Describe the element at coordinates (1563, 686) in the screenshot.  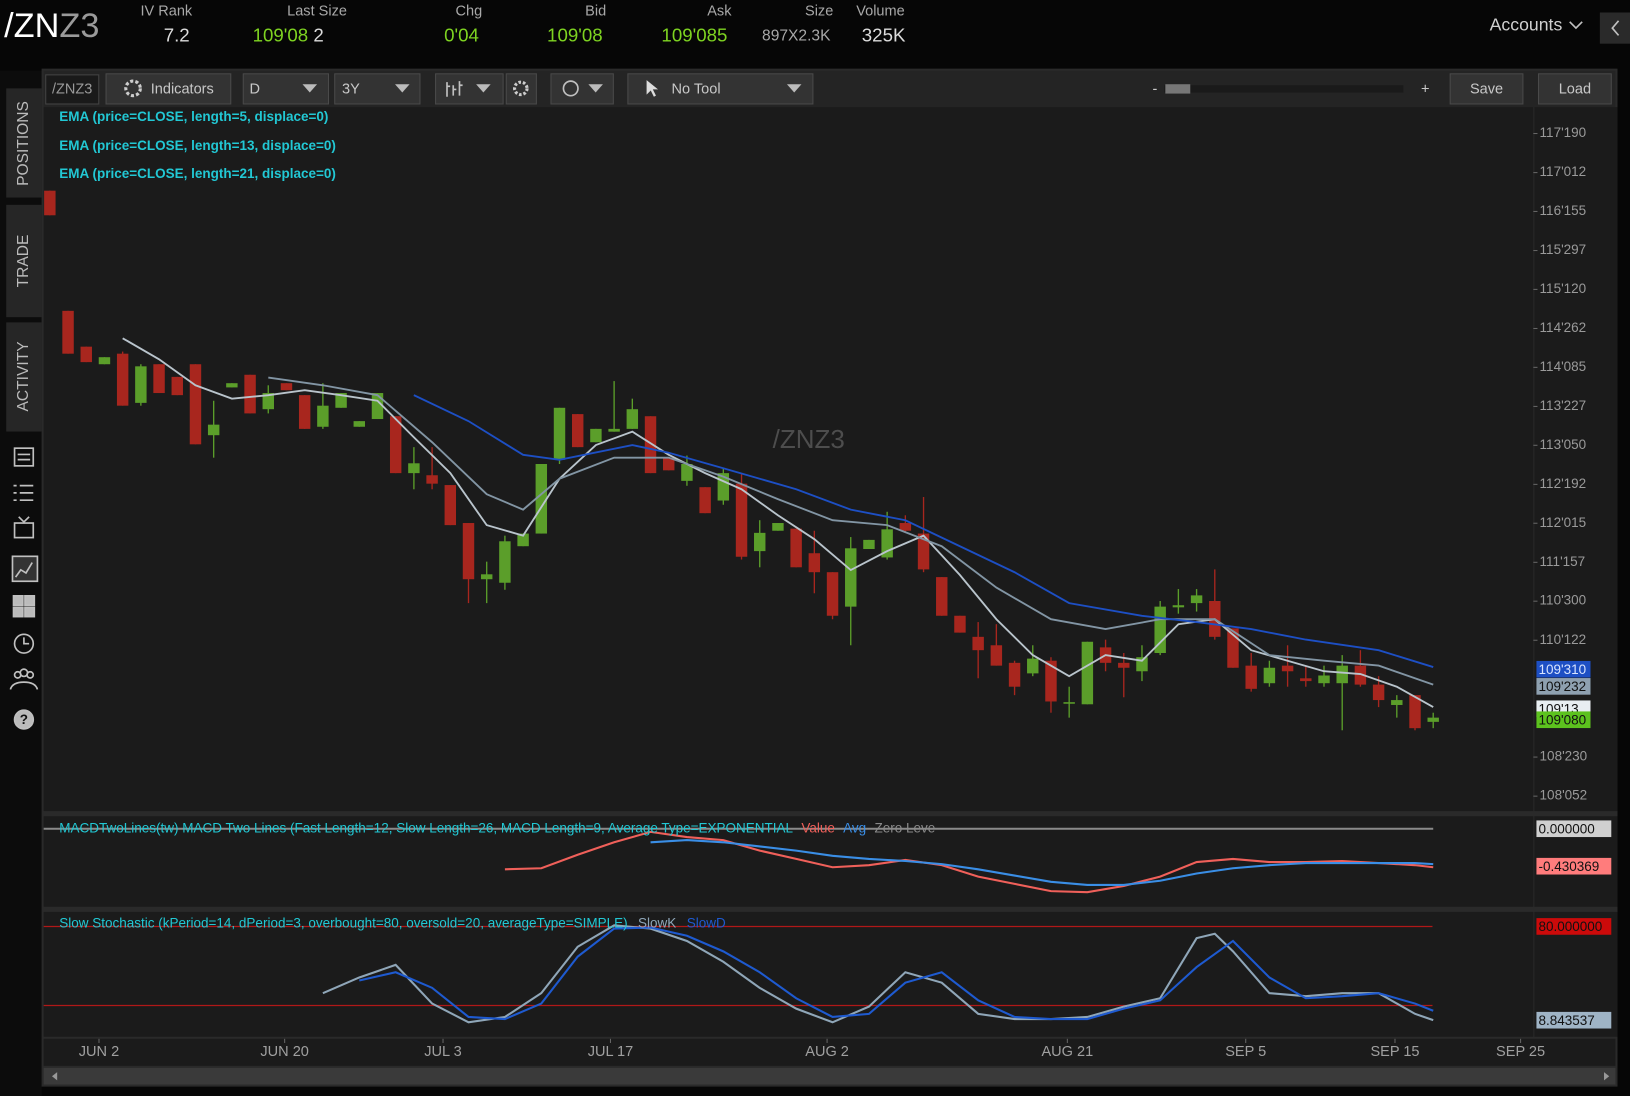
I see `price-box-label: 109'232` at that location.